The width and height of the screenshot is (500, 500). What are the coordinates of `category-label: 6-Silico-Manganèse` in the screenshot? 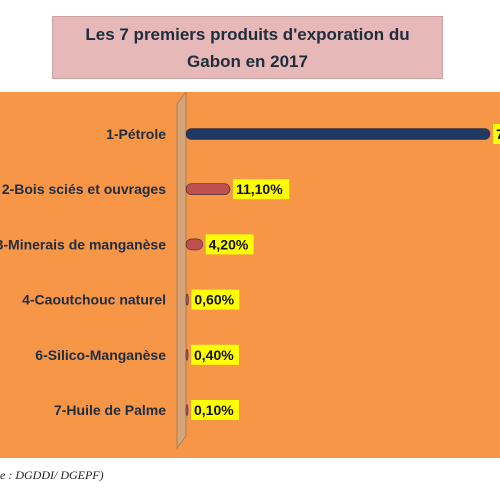 It's located at (100, 355).